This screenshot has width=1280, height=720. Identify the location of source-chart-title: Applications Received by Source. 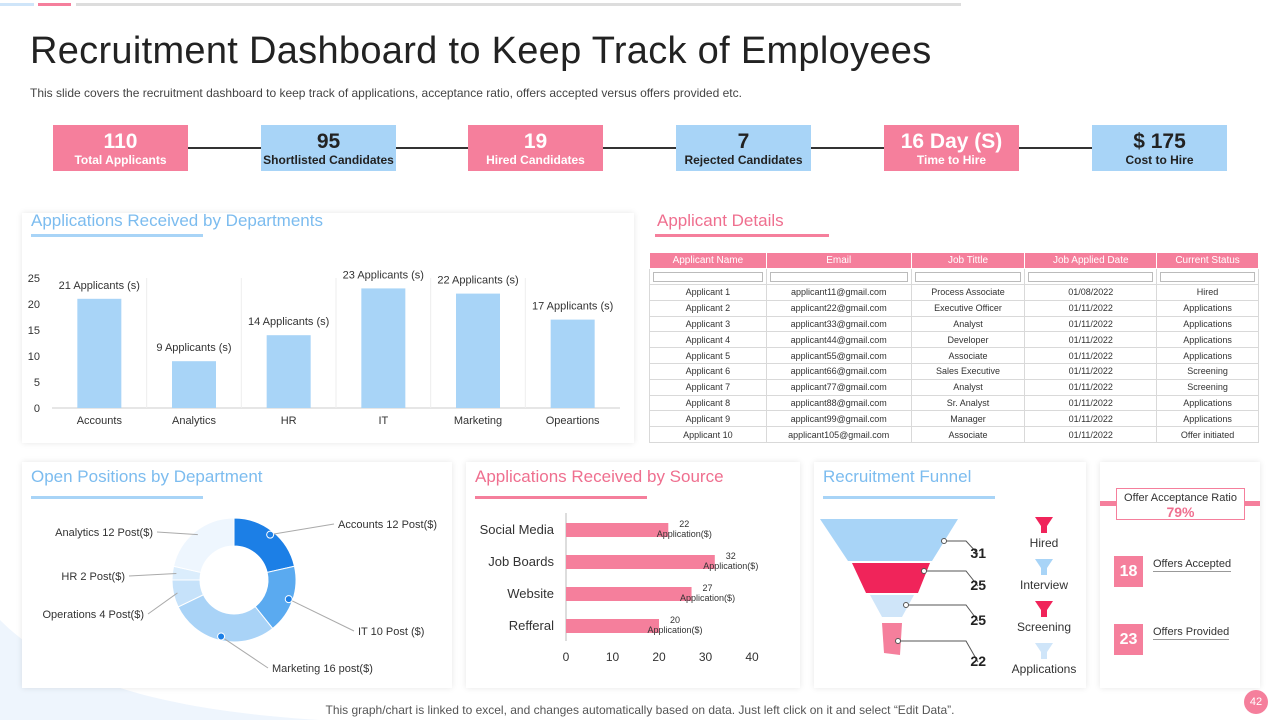
(599, 476).